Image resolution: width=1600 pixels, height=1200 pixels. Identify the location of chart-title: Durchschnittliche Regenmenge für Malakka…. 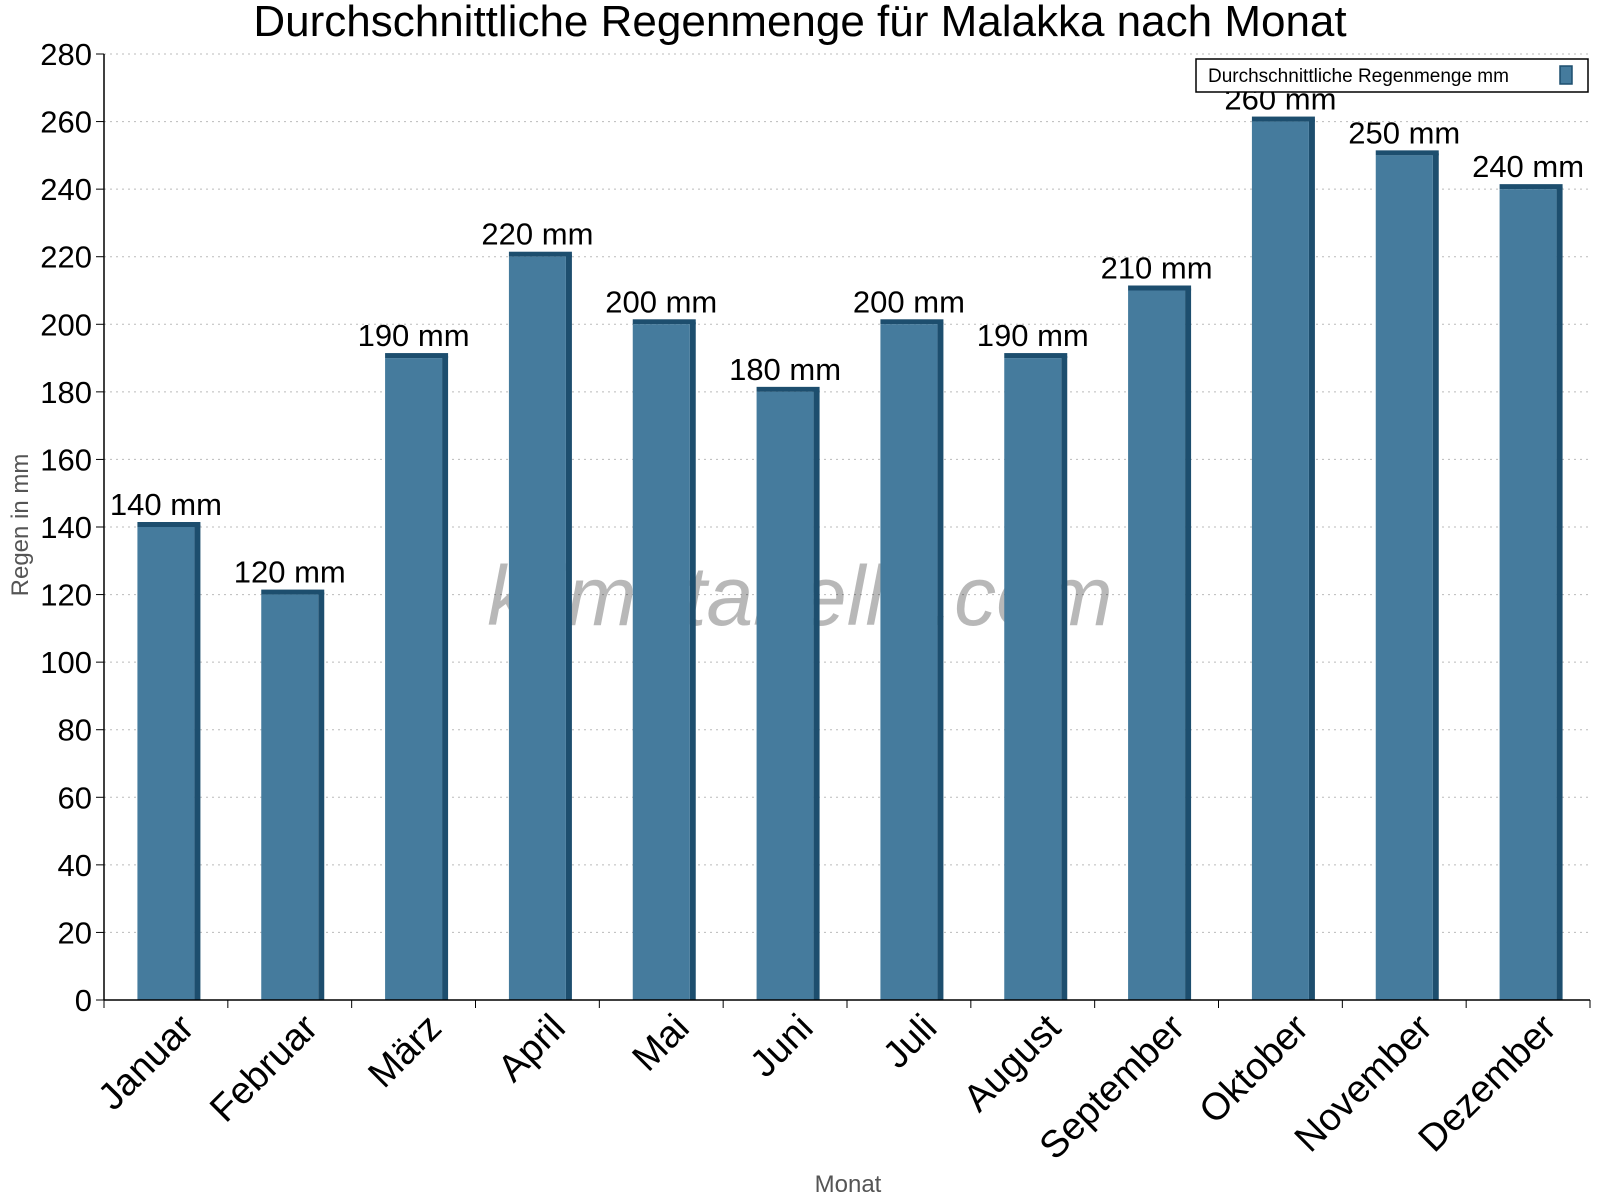
(799, 23).